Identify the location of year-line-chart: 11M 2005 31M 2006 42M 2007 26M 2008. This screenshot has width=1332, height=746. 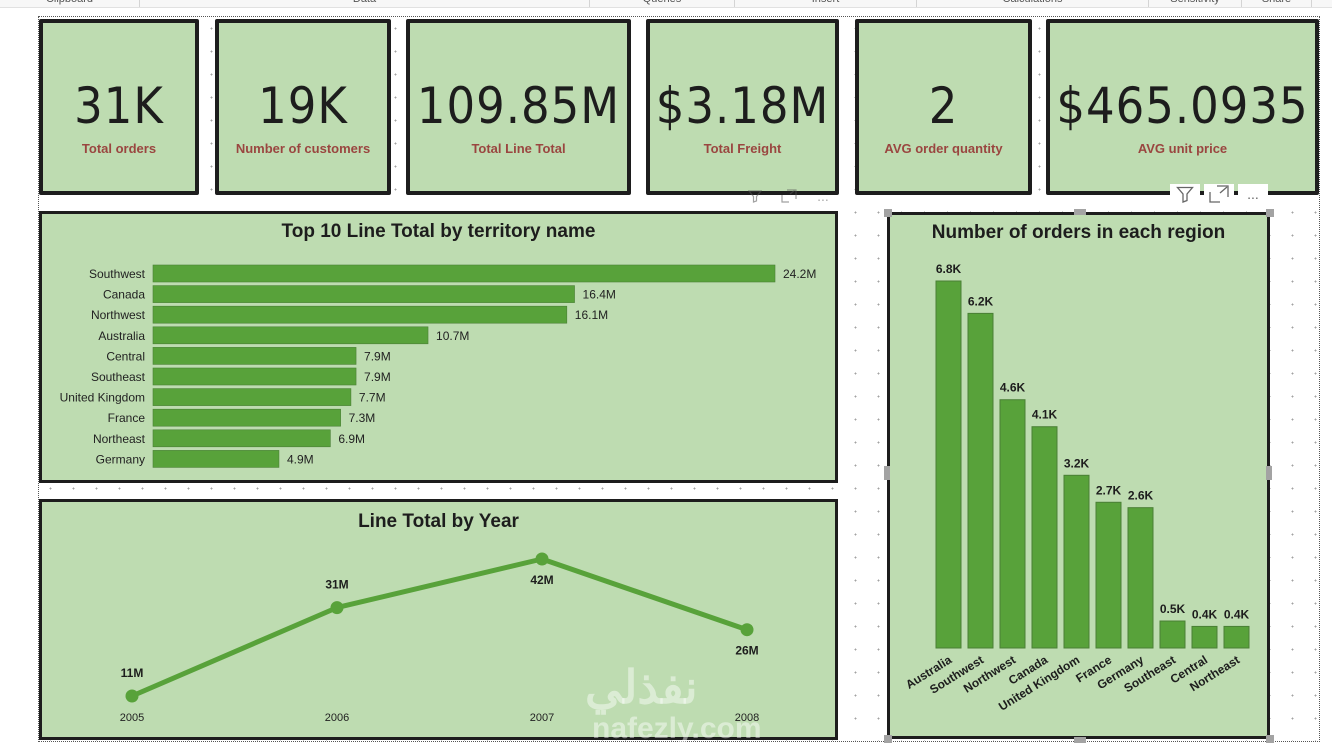
(439, 638).